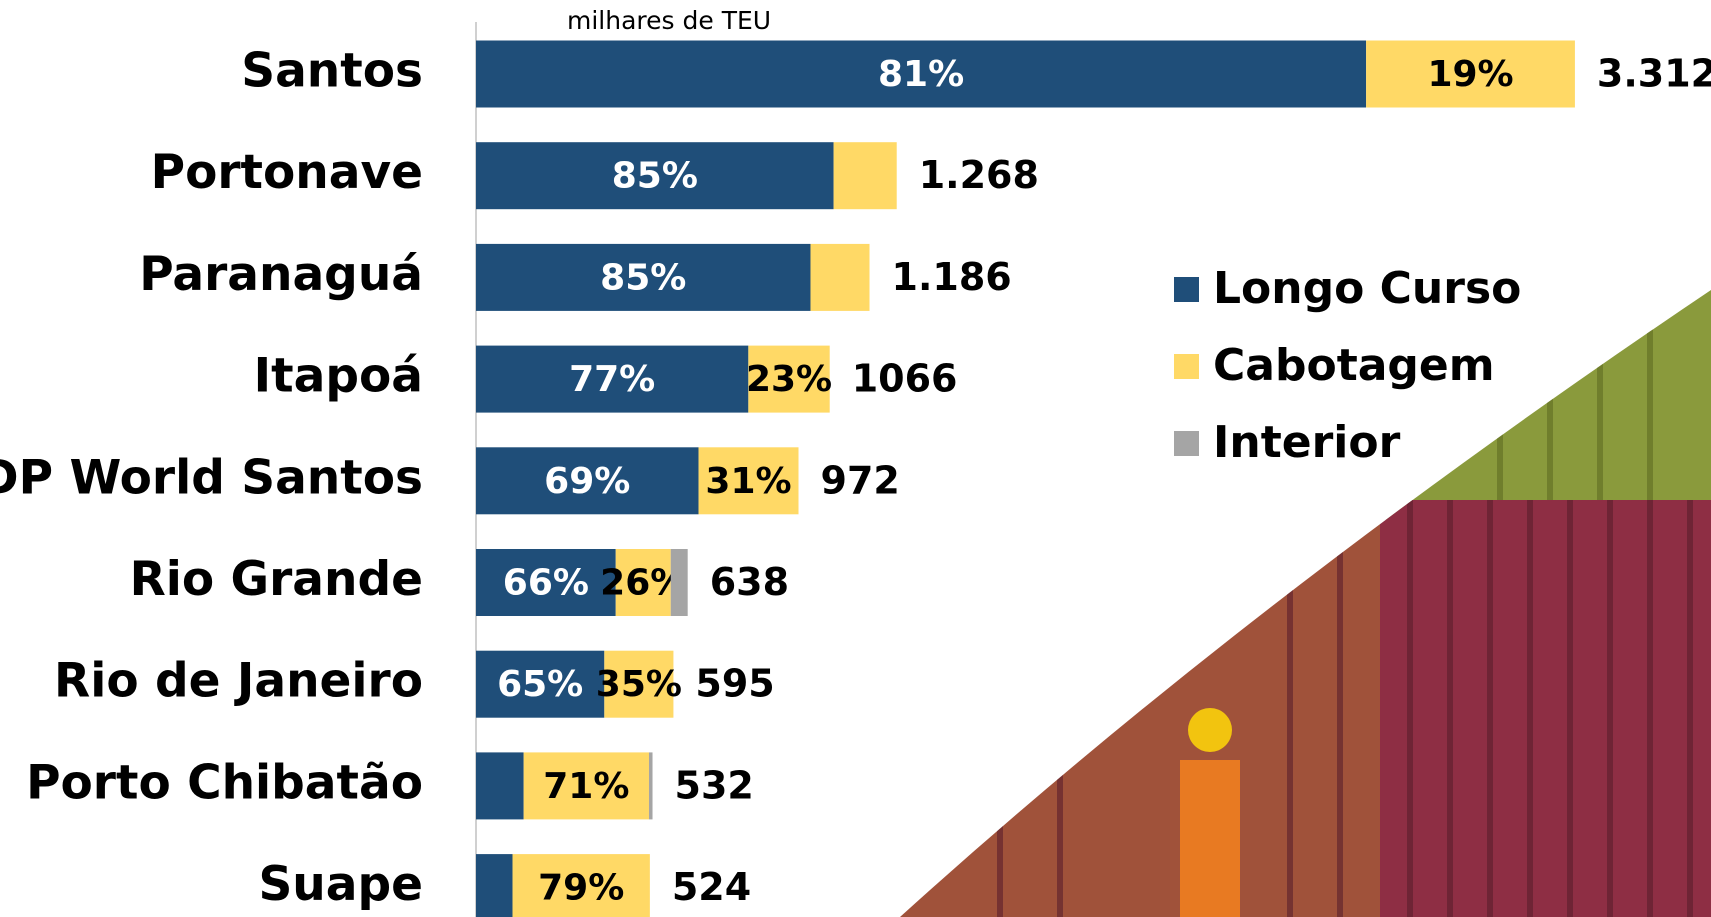 This screenshot has width=1711, height=917. I want to click on legend-label: Interior, so click(1307, 442).